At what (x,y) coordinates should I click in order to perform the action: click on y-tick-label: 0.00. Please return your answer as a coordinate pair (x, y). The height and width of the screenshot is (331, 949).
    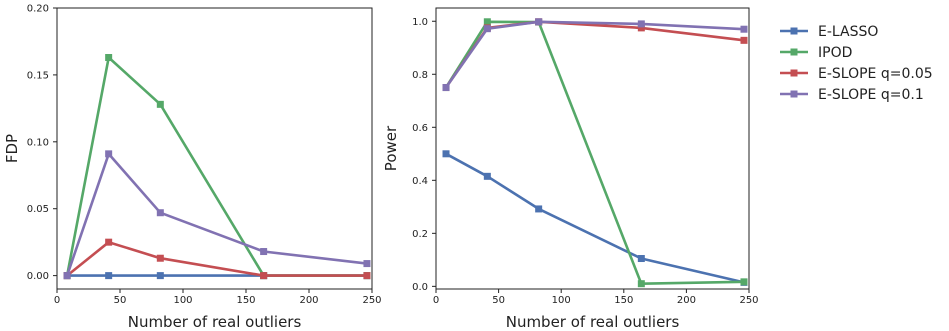
    Looking at the image, I should click on (38, 276).